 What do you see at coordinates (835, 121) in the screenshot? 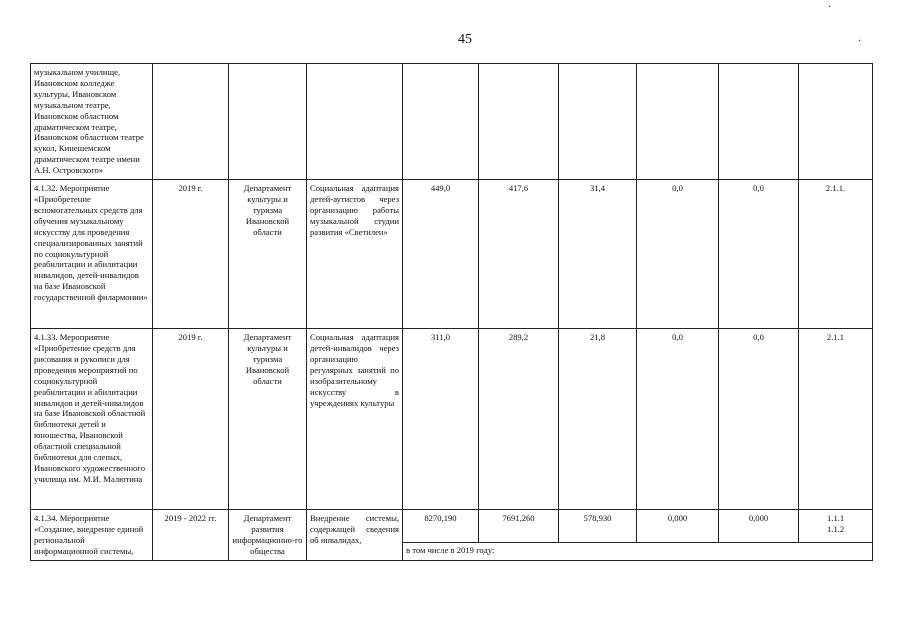
I see `indicator` at bounding box center [835, 121].